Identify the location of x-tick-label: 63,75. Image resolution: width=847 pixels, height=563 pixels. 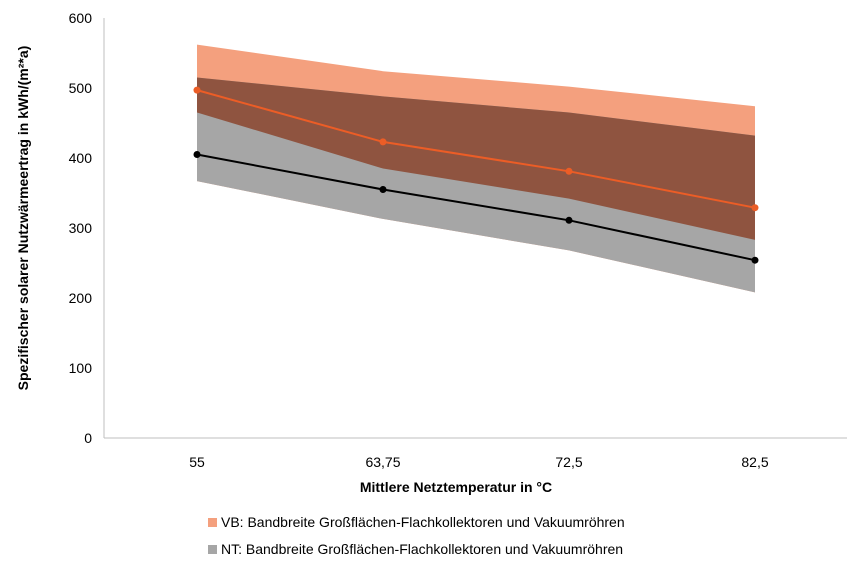
(382, 462).